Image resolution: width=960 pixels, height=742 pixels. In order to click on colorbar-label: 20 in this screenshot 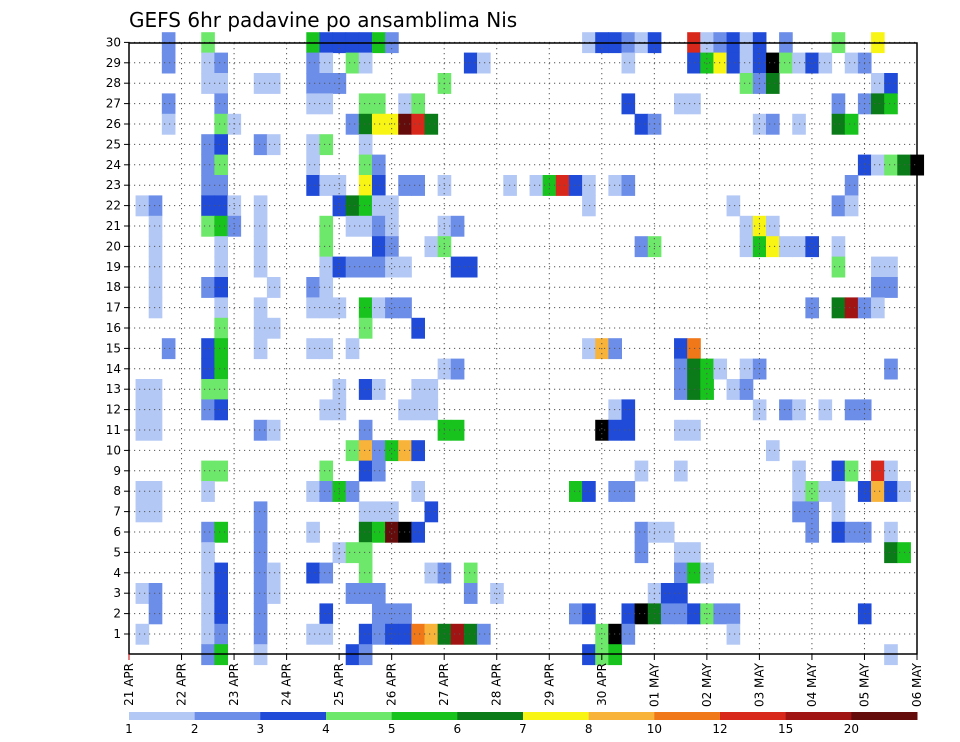, I will do `click(851, 729)`.